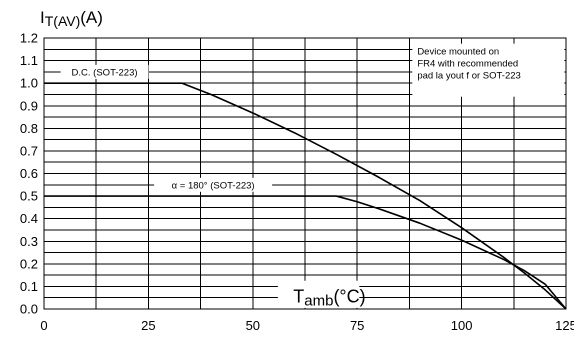  I want to click on y-tick-label: 0.4, so click(29, 218).